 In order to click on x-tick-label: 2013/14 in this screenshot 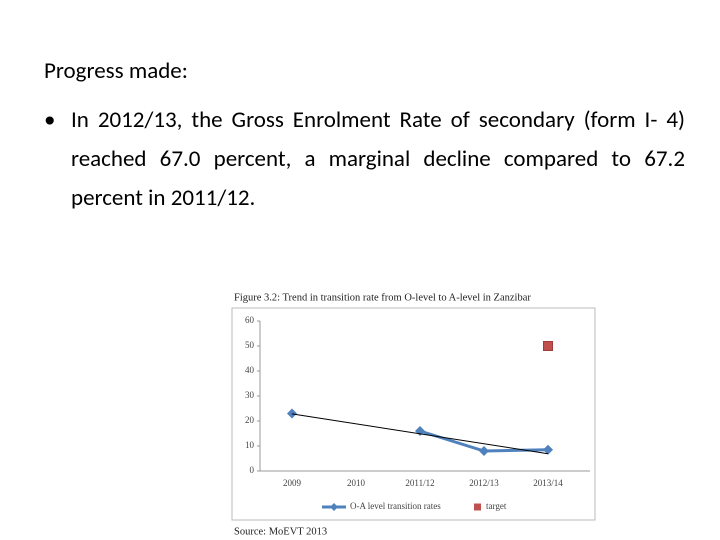, I will do `click(548, 483)`.